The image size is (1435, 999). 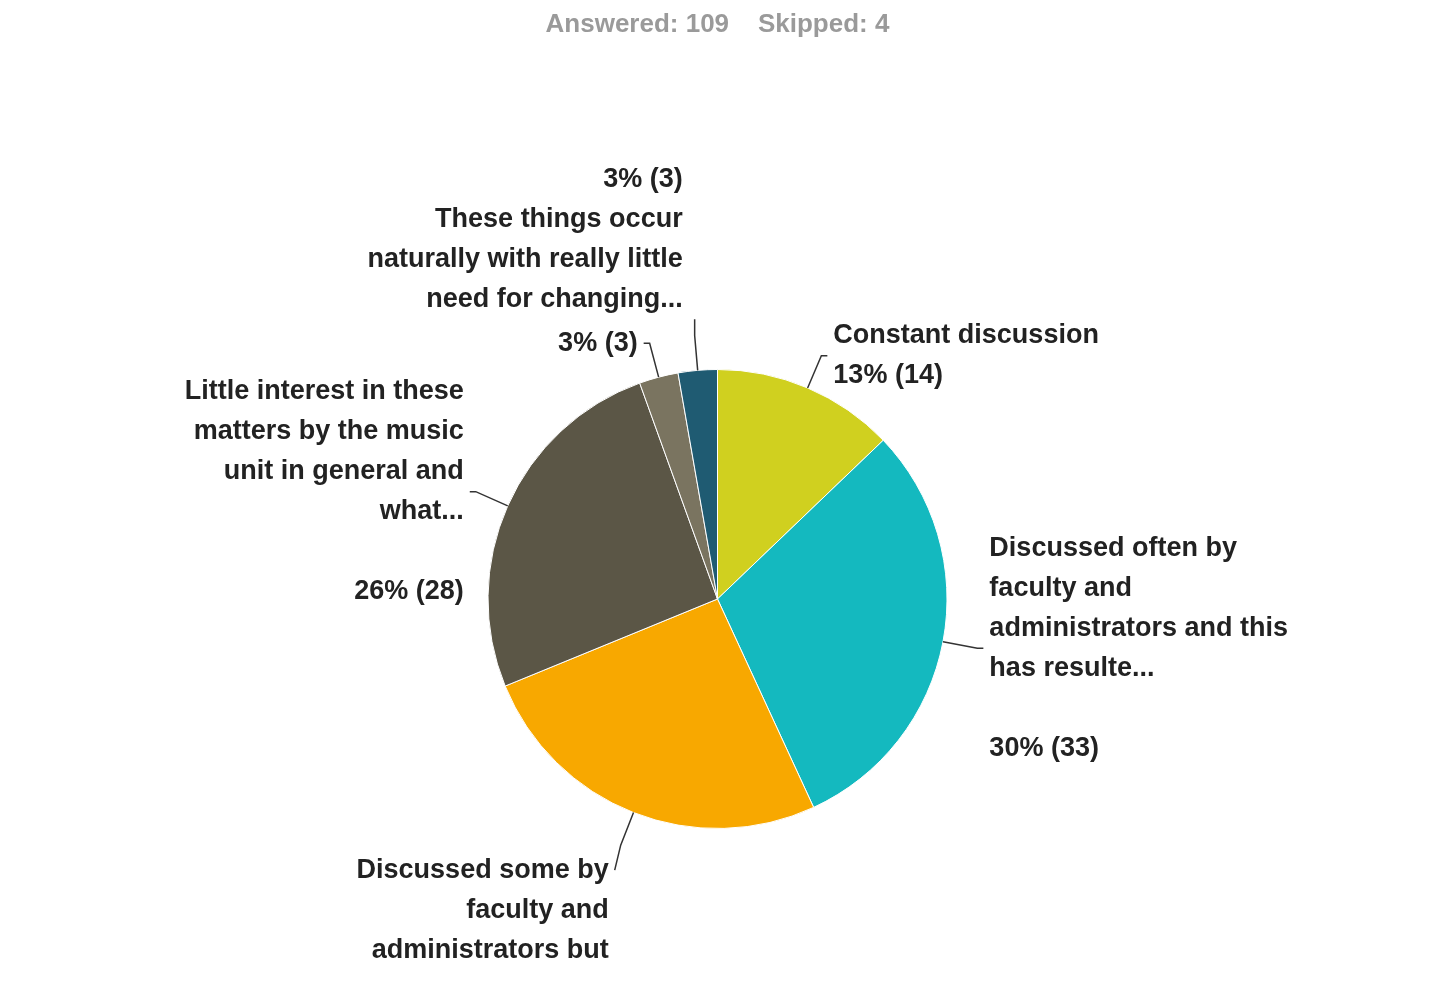 What do you see at coordinates (717, 23) in the screenshot?
I see `chart-title: Answered: 109 Skipped: 4` at bounding box center [717, 23].